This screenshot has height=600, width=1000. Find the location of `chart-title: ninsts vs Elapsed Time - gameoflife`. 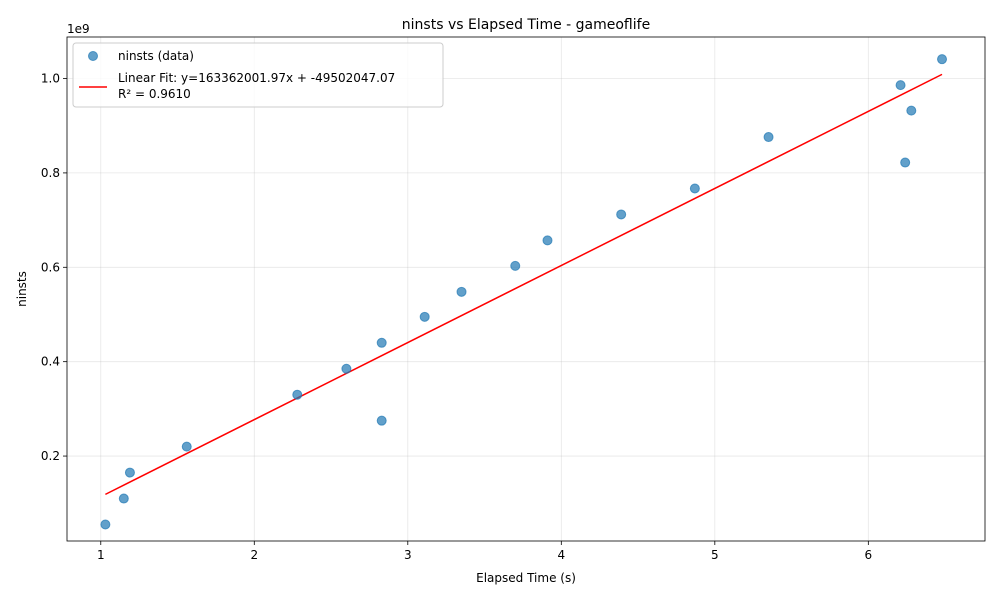

chart-title: ninsts vs Elapsed Time - gameoflife is located at coordinates (526, 25).